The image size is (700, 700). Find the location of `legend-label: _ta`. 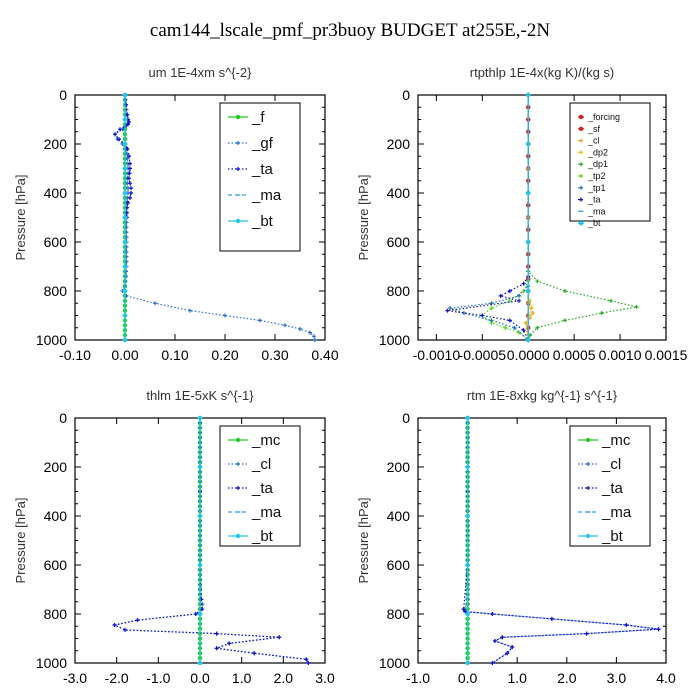

legend-label: _ta is located at coordinates (612, 488).